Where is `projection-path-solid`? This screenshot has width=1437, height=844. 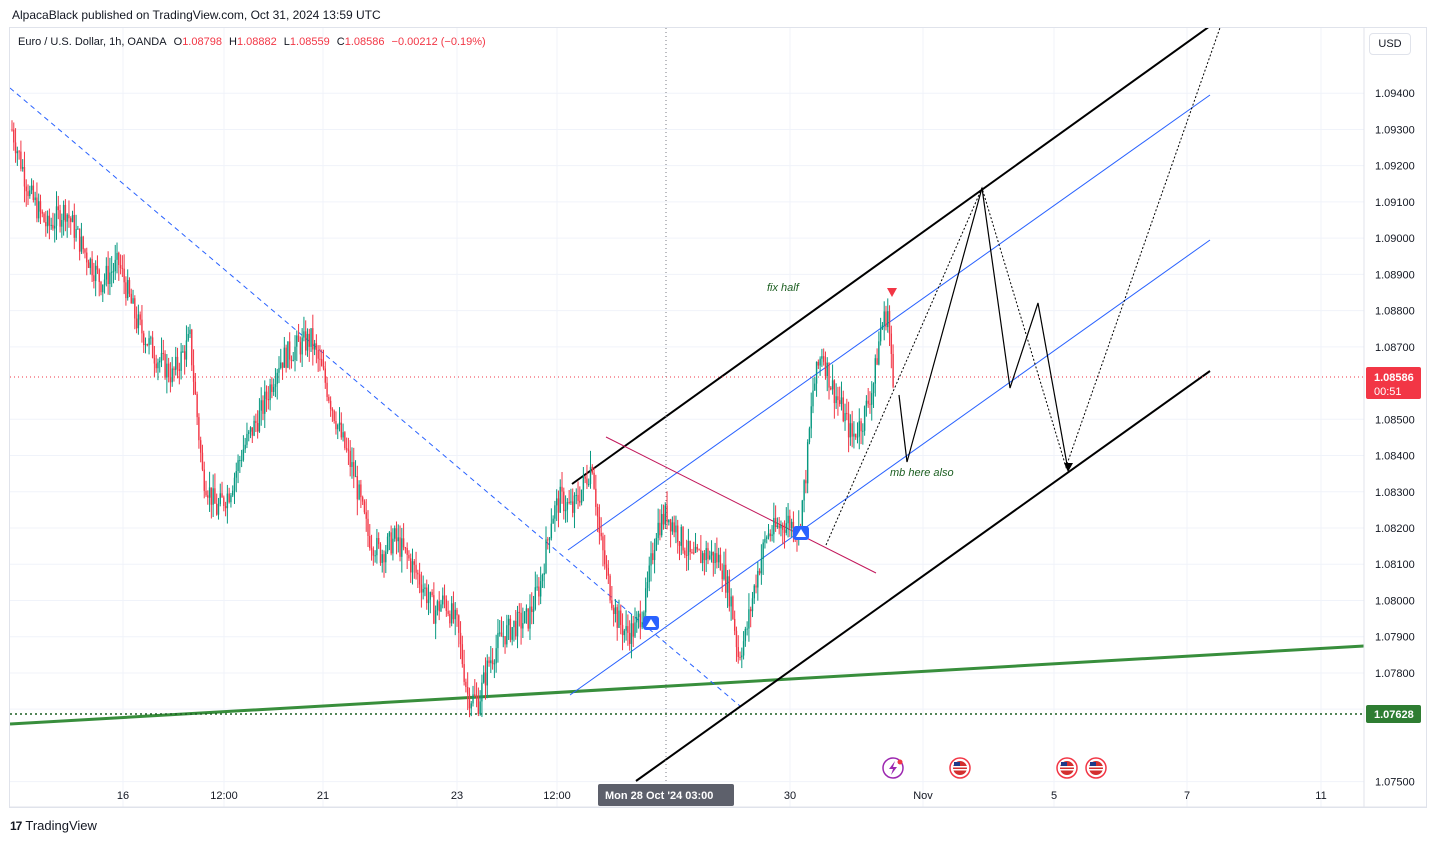
projection-path-solid is located at coordinates (983, 329).